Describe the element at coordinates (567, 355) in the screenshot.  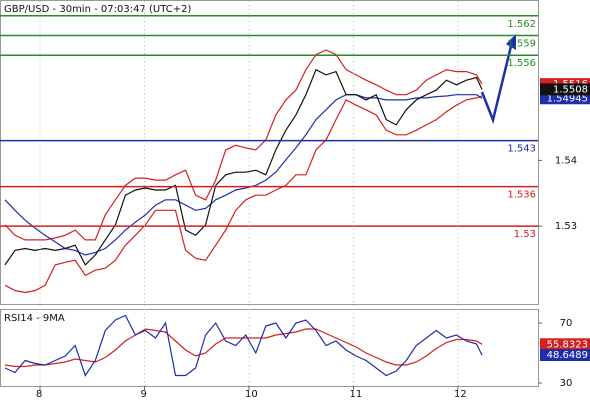
I see `price-tag-label: 48.6489` at that location.